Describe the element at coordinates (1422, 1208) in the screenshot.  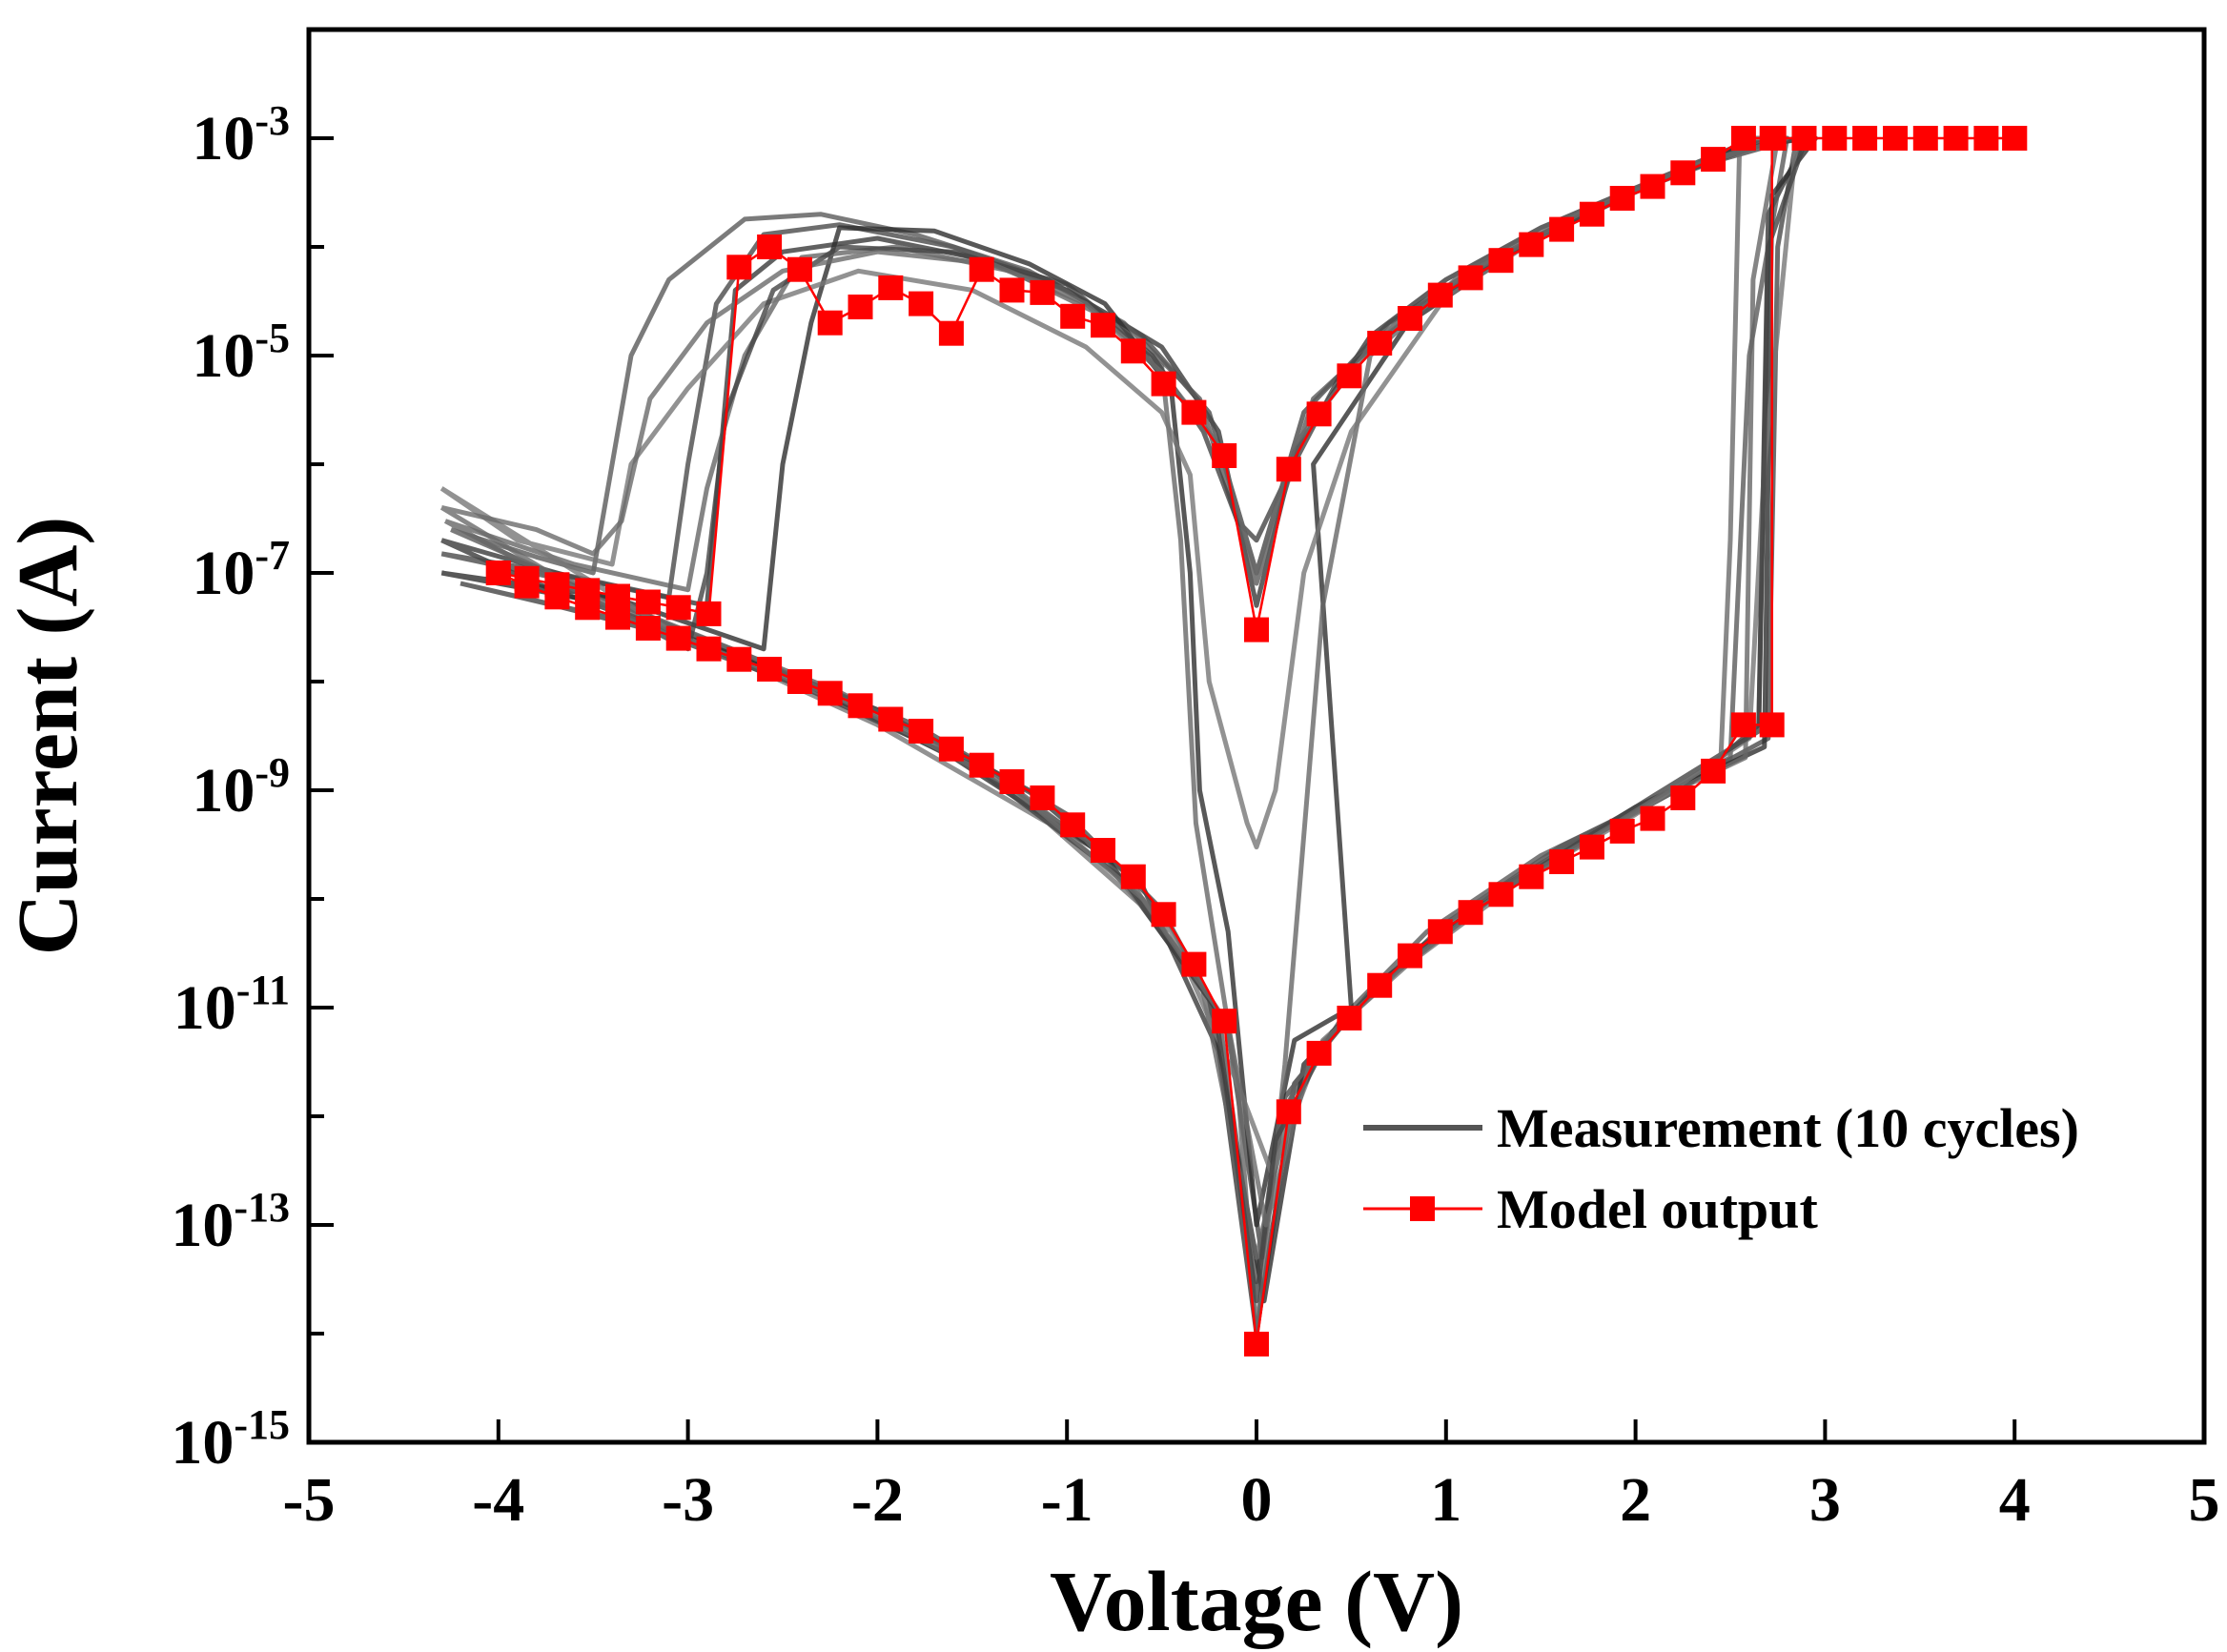
I see `legend-model-marker` at that location.